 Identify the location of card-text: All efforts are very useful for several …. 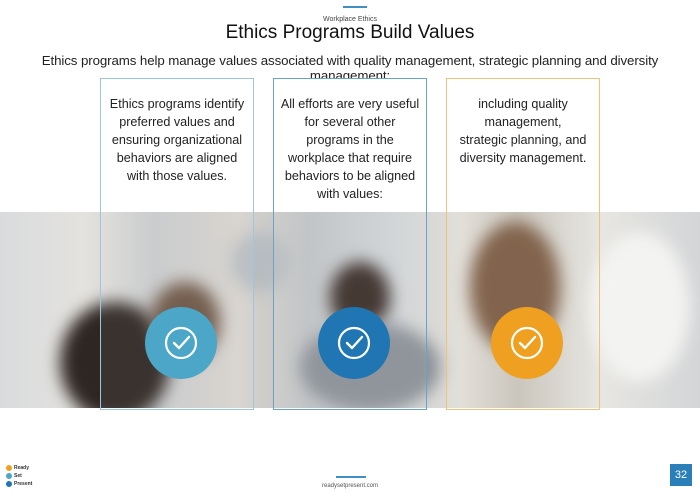
(350, 149).